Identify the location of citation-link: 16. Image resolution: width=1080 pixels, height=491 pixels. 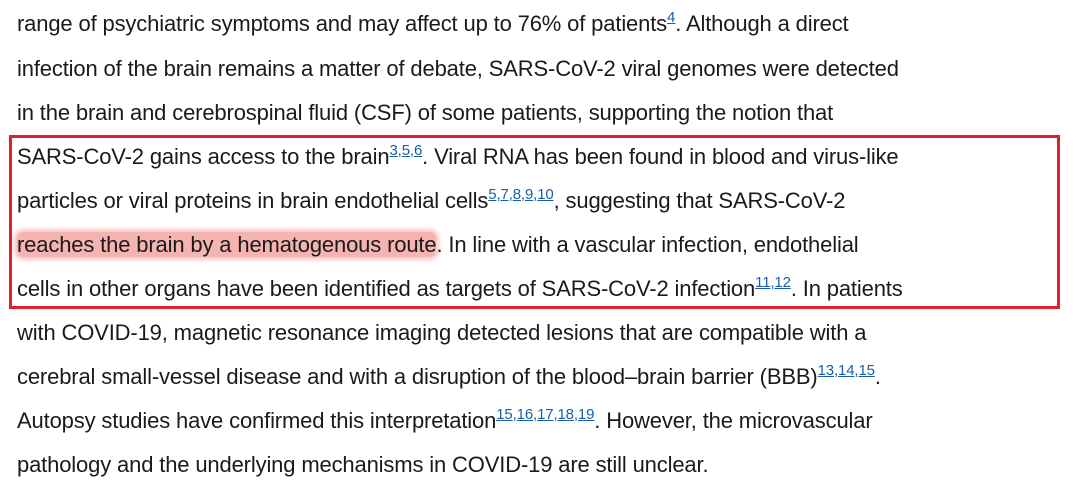
(525, 414).